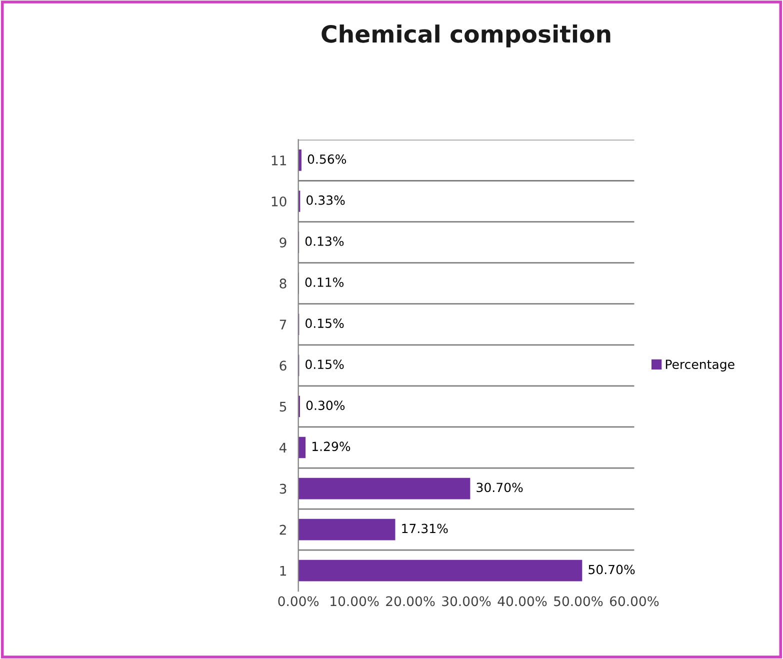 The image size is (783, 659). What do you see at coordinates (279, 161) in the screenshot?
I see `y-tick-label: 11` at bounding box center [279, 161].